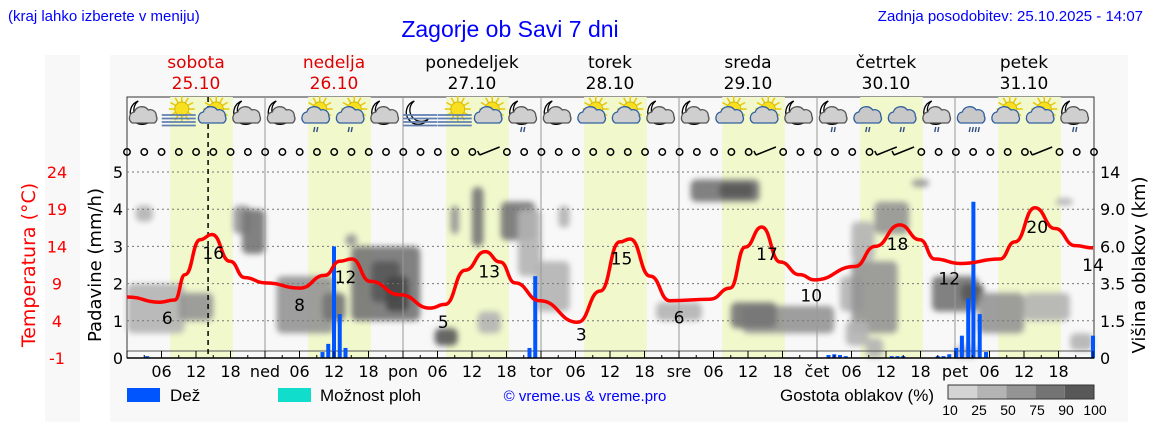 This screenshot has width=1152, height=443. Describe the element at coordinates (1010, 16) in the screenshot. I see `last-update: Zadnja posodobitev: 25.10.2025 - 14:07` at that location.